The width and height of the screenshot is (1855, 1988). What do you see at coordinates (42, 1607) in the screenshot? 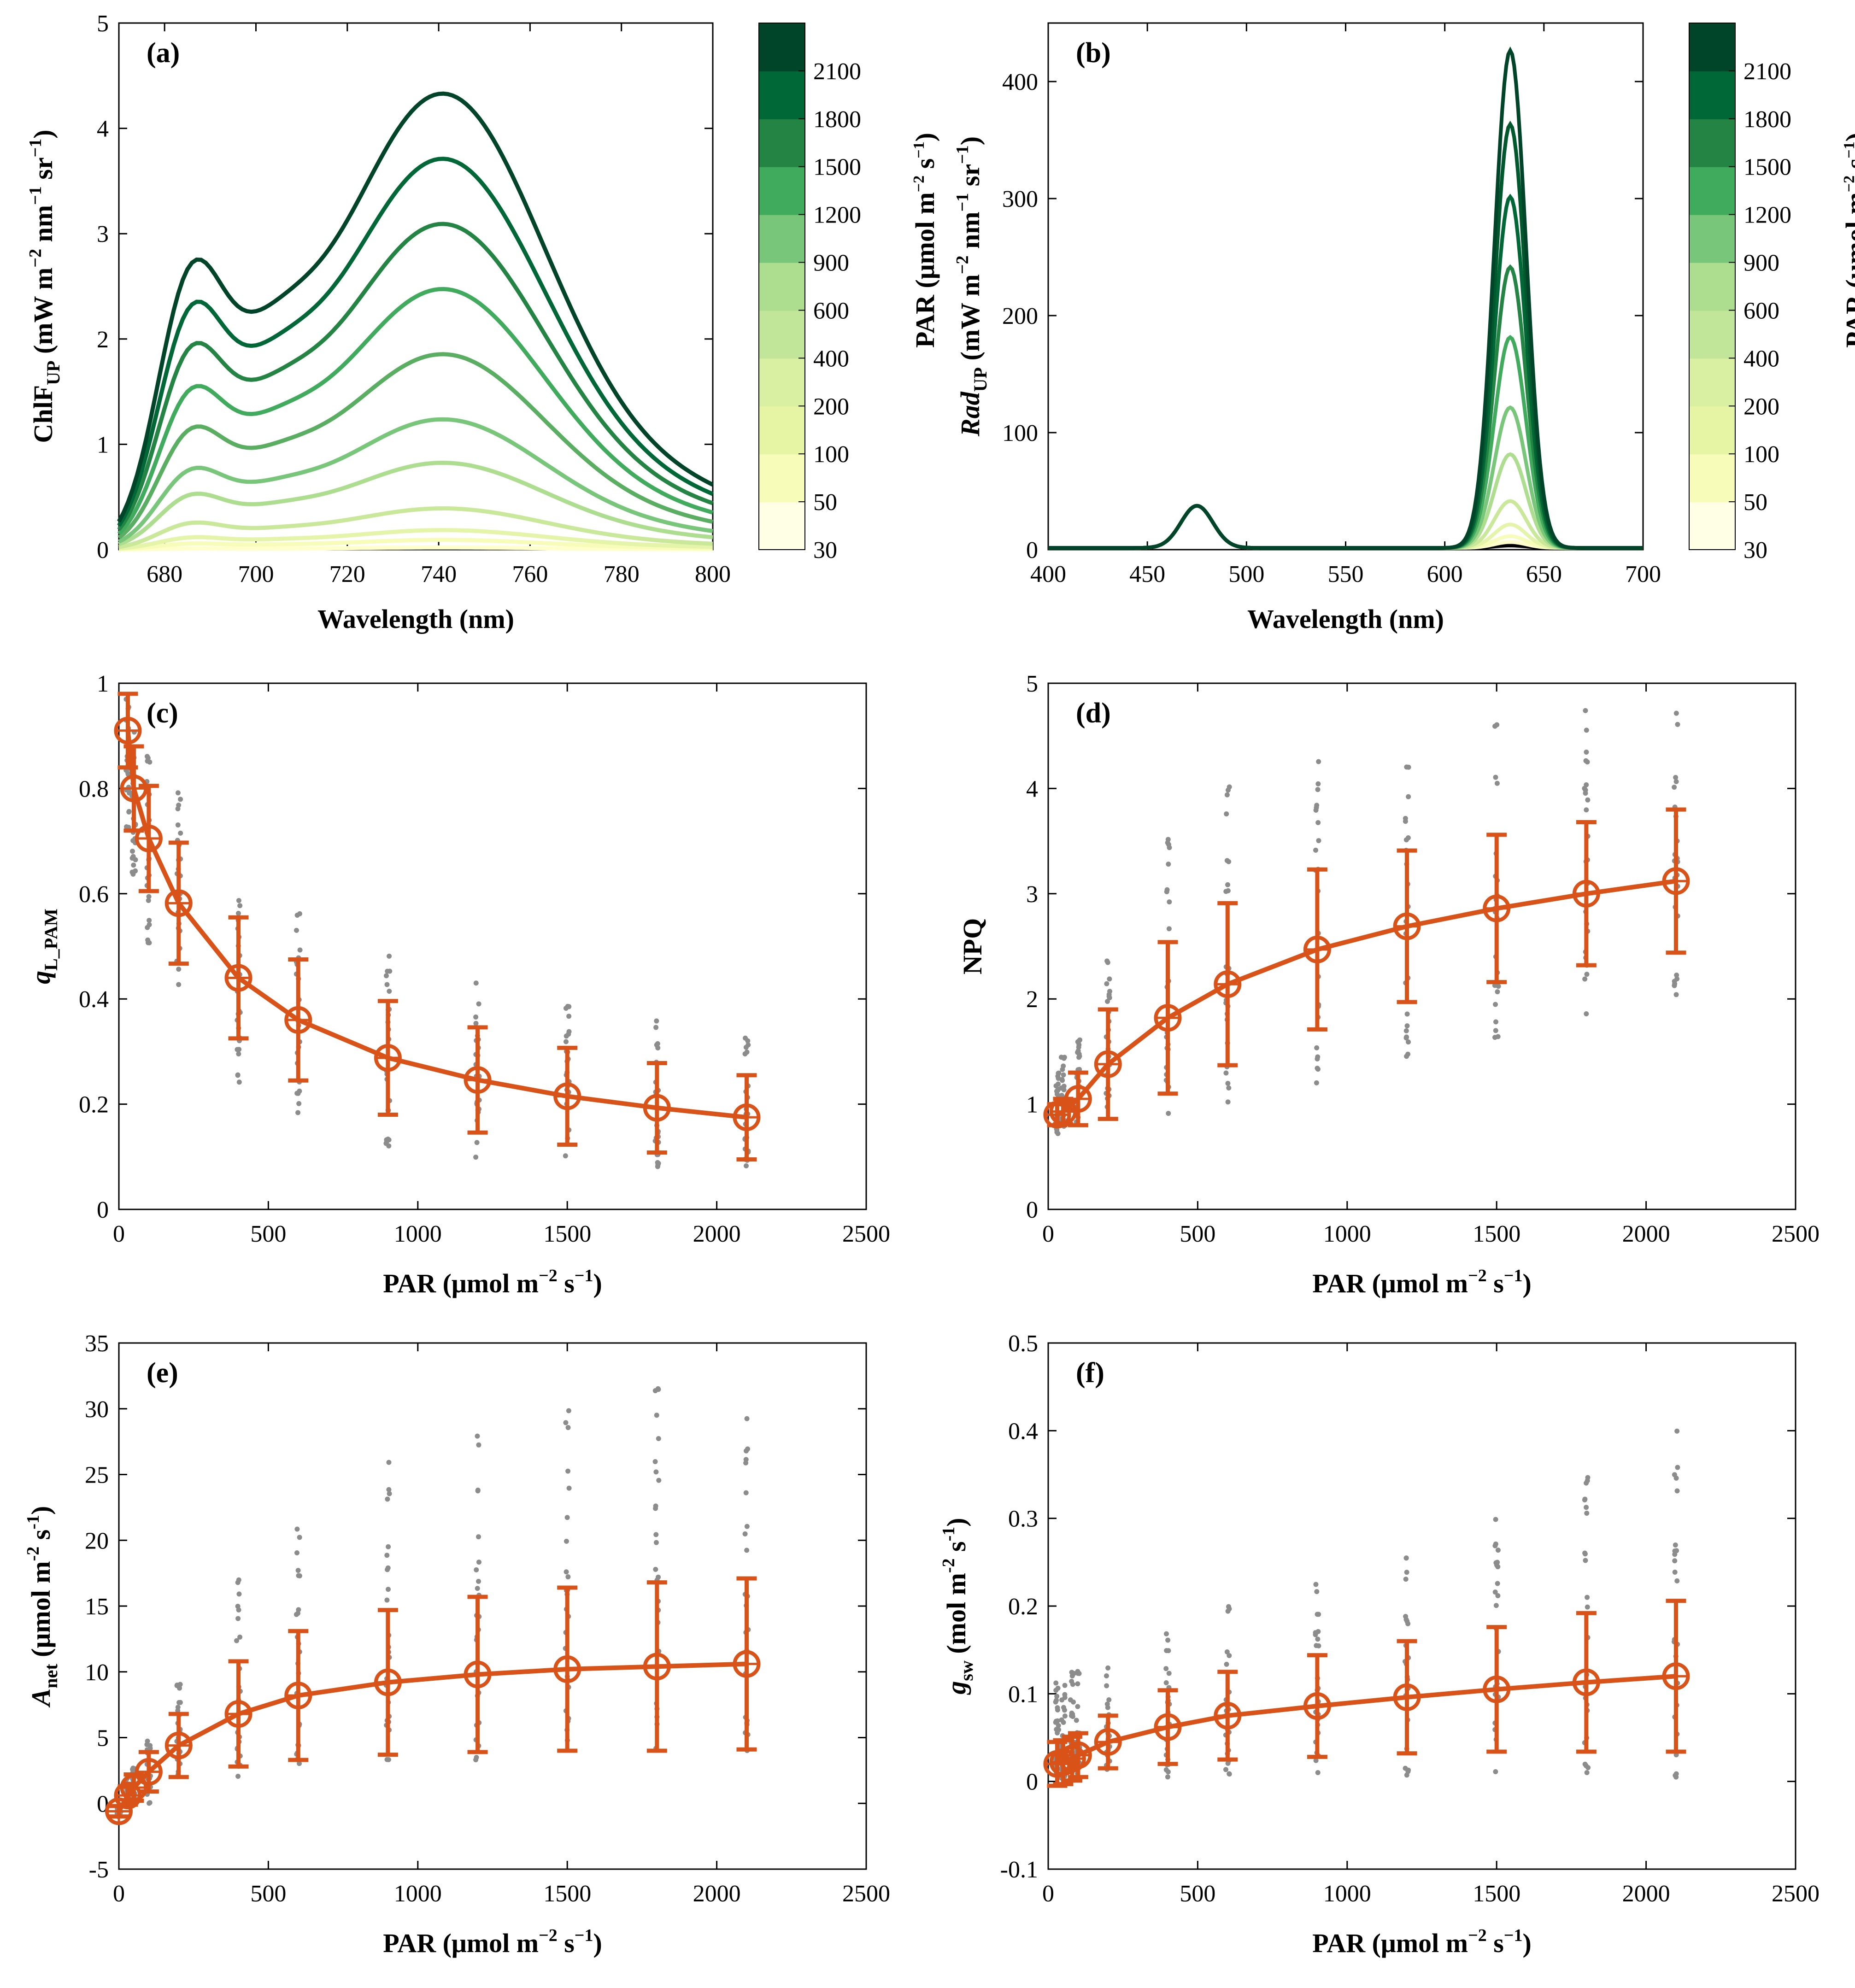
I see `y-axis-label: Anet (μmol m-2 s-1)` at bounding box center [42, 1607].